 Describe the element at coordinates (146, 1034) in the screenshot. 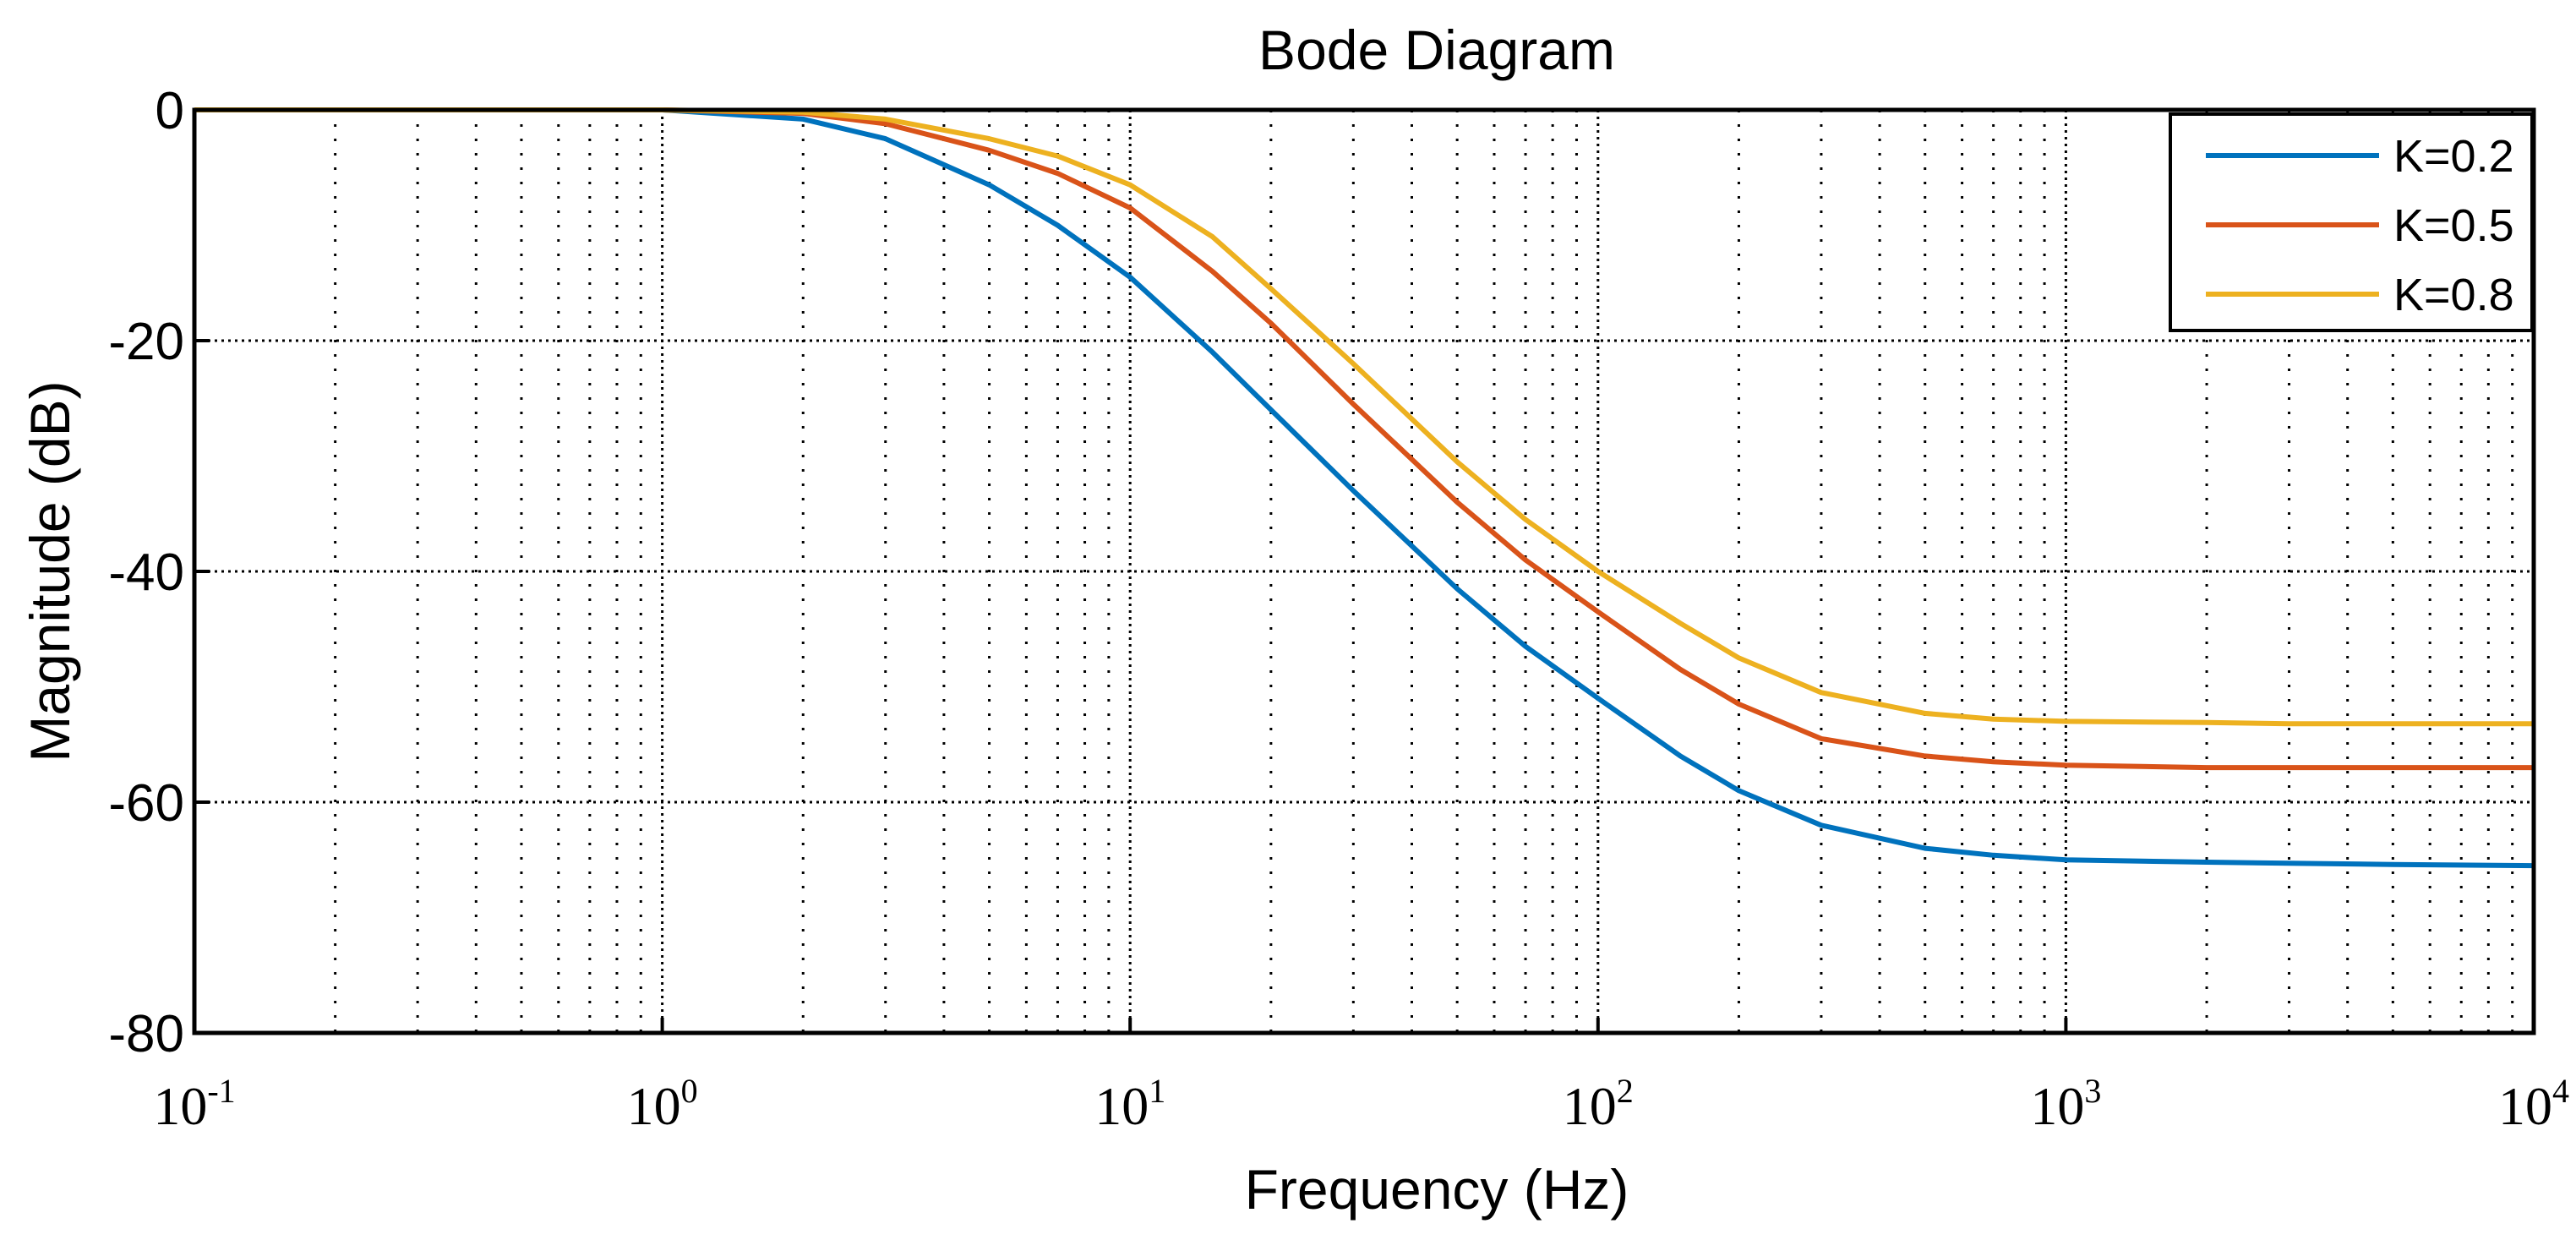

I see `y-tick-label: -80` at that location.